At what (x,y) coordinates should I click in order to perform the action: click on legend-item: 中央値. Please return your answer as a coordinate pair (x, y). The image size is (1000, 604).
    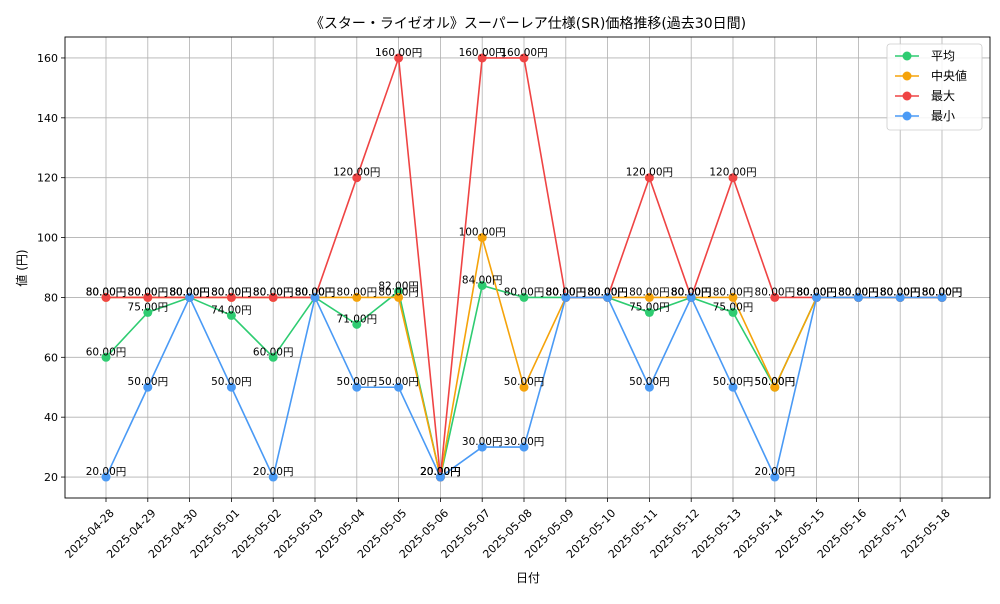
    Looking at the image, I should click on (931, 75).